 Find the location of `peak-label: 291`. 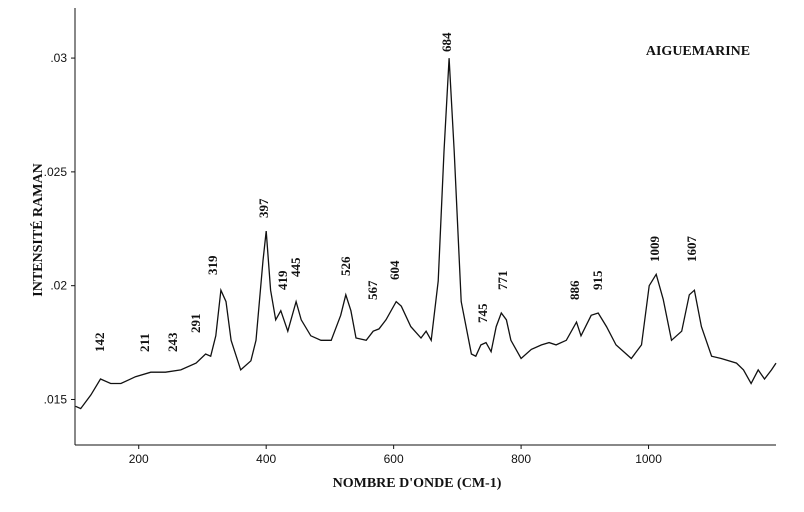

peak-label: 291 is located at coordinates (195, 324).